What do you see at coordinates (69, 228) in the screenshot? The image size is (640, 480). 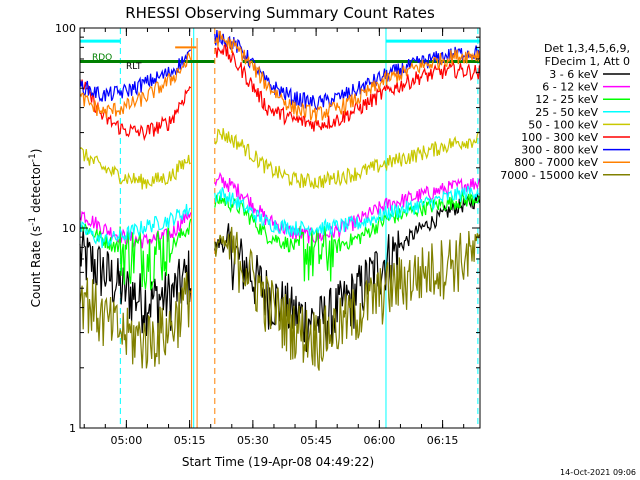 I see `y-tick-label: 10` at bounding box center [69, 228].